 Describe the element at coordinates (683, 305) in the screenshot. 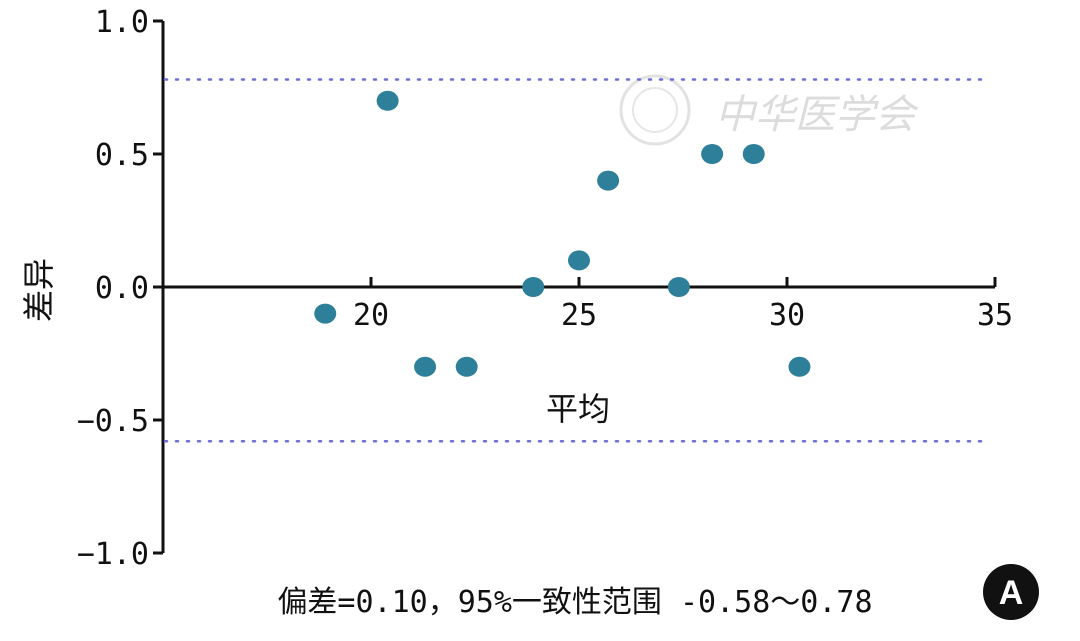

I see `x-ticks: 20 25 30 35` at that location.